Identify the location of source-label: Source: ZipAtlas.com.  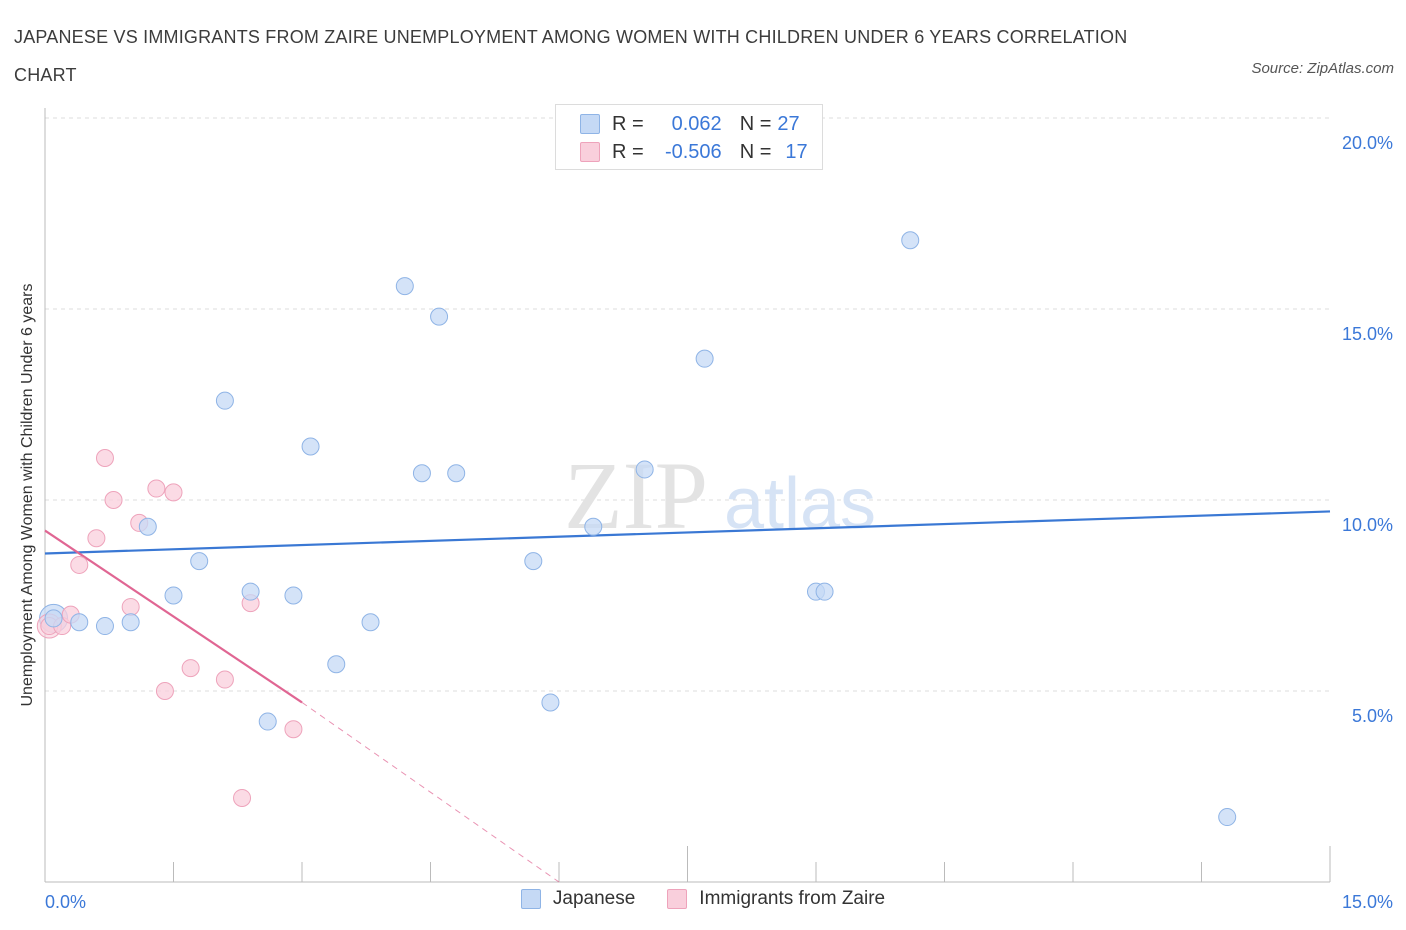
(1322, 68).